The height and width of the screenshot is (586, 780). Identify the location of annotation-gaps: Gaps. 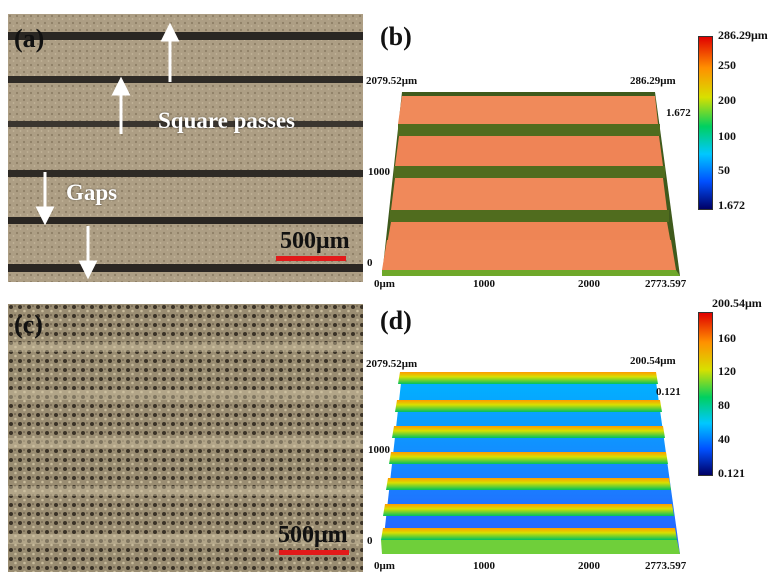
(92, 192).